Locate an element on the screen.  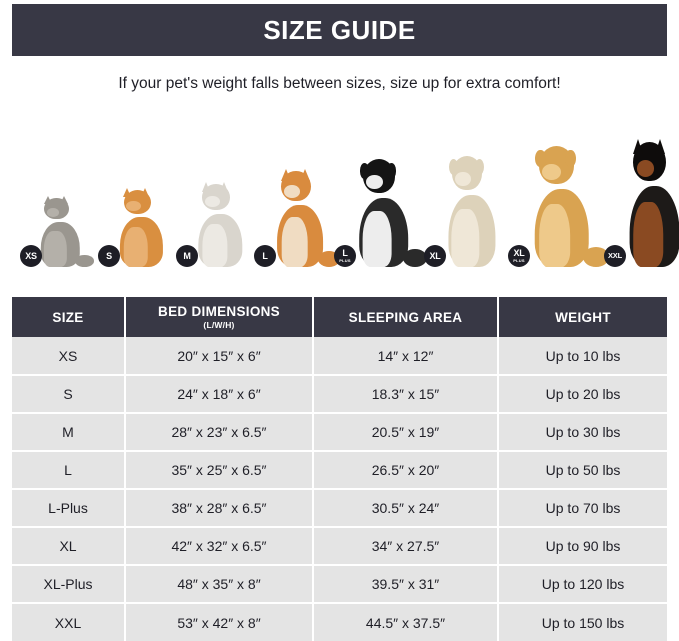
column-header-weight-label: WEIGHT is located at coordinates (583, 317).